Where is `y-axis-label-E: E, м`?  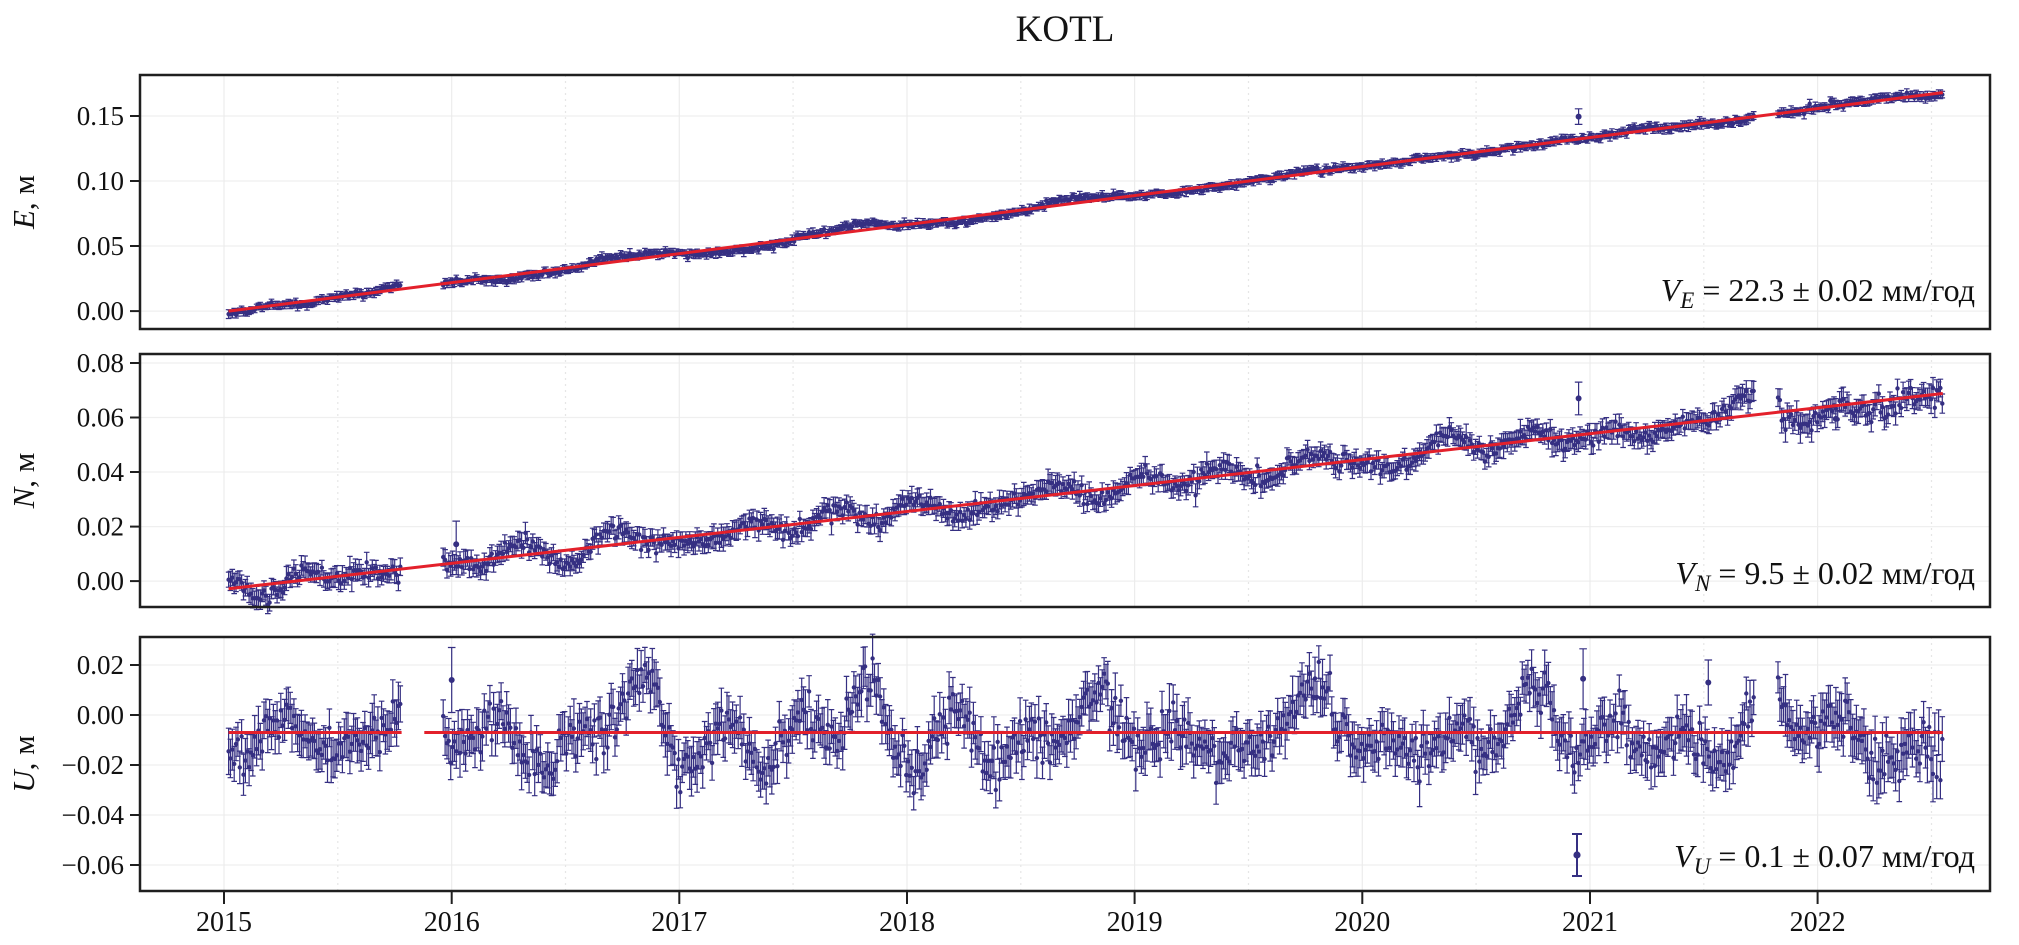 y-axis-label-E: E, м is located at coordinates (23, 202).